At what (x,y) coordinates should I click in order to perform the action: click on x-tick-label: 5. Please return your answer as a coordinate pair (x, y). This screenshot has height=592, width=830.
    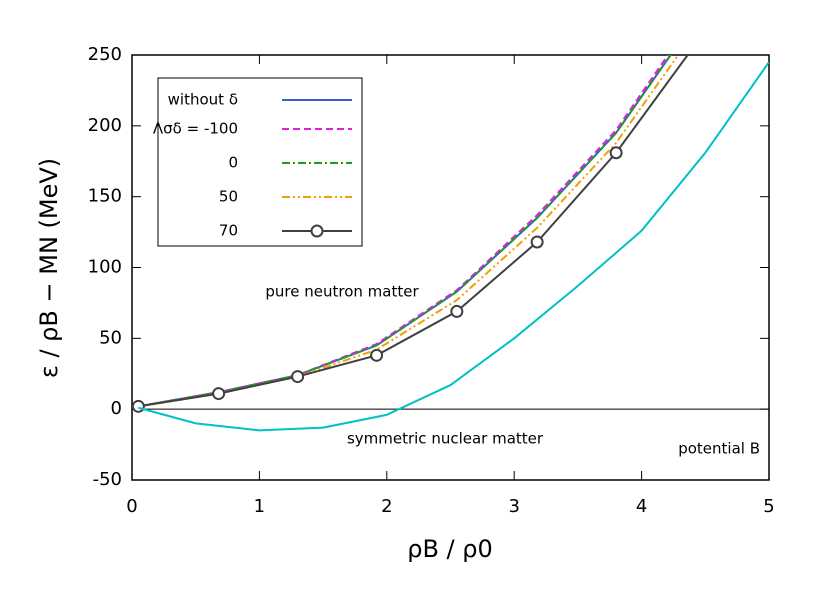
    Looking at the image, I should click on (768, 506).